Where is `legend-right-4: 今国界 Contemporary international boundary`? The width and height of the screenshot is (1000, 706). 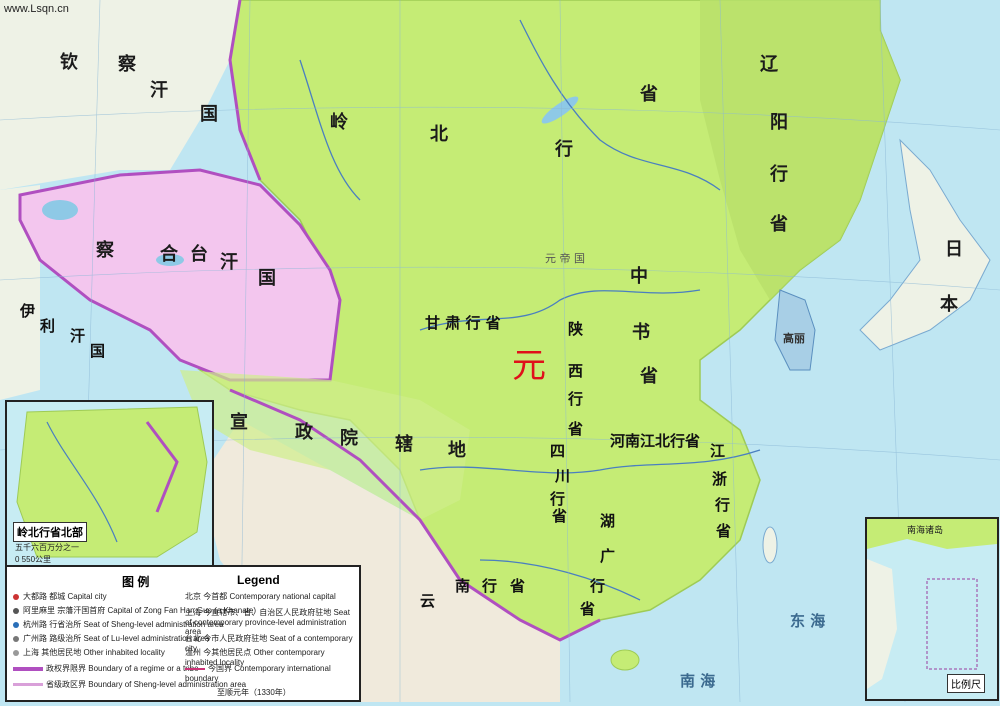 legend-right-4: 今国界 Contemporary international boundary is located at coordinates (272, 673).